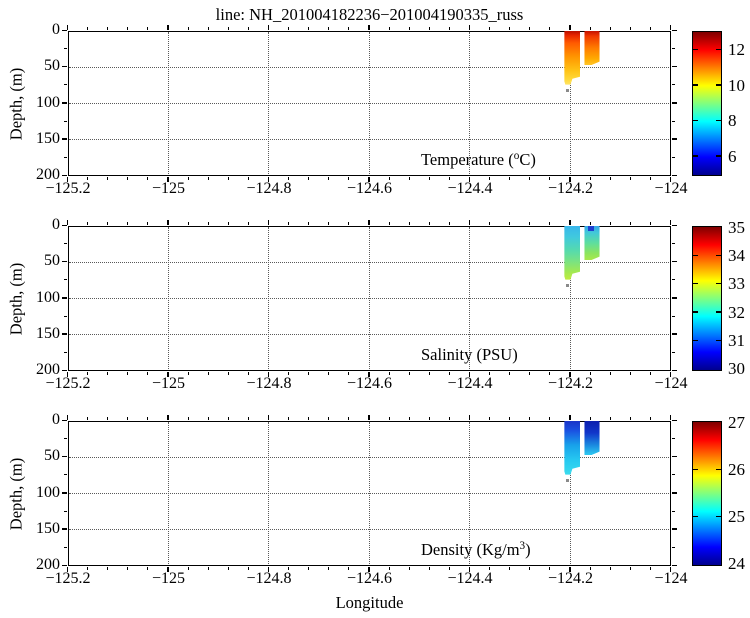 Image resolution: width=750 pixels, height=618 pixels. I want to click on colorbar-tick-label: 24, so click(736, 564).